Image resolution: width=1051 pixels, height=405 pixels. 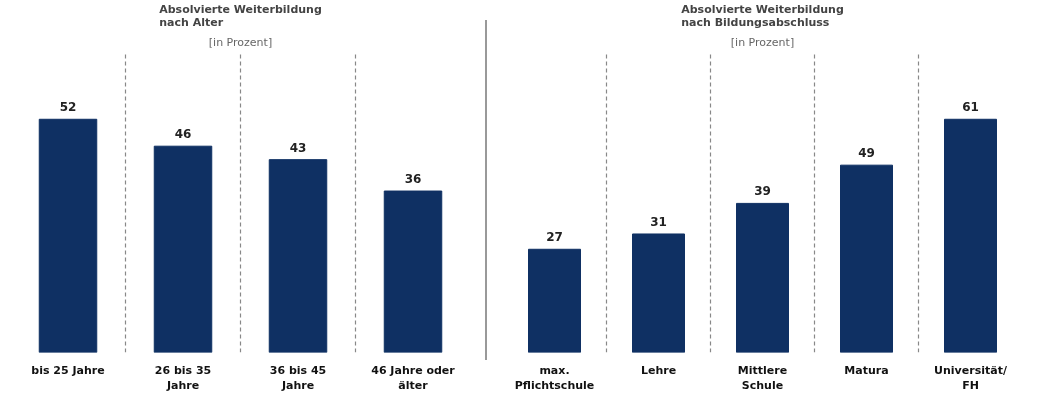 What do you see at coordinates (658, 221) in the screenshot?
I see `data-label: 31` at bounding box center [658, 221].